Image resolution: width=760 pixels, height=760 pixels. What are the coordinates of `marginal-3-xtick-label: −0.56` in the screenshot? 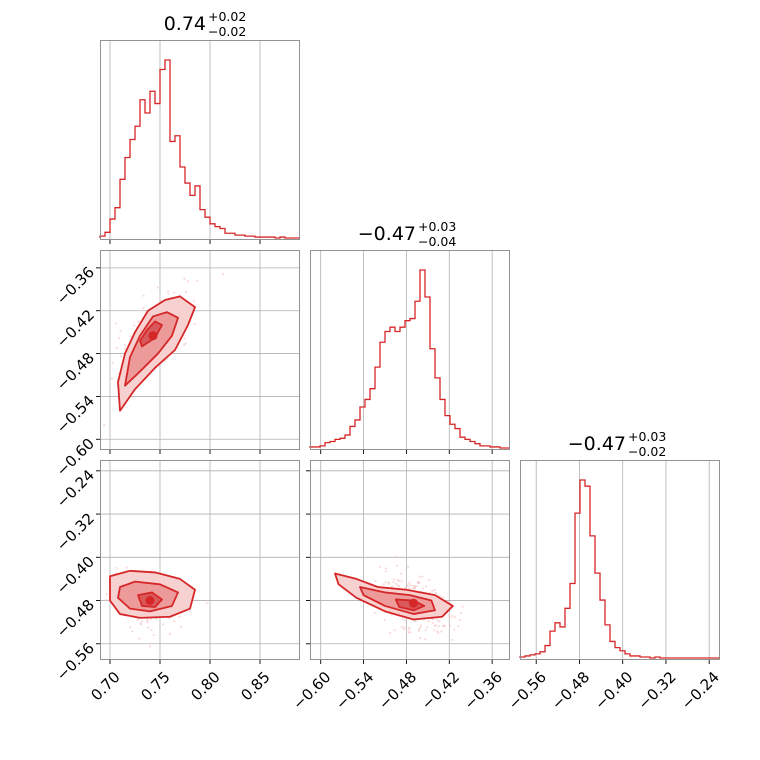 It's located at (527, 690).